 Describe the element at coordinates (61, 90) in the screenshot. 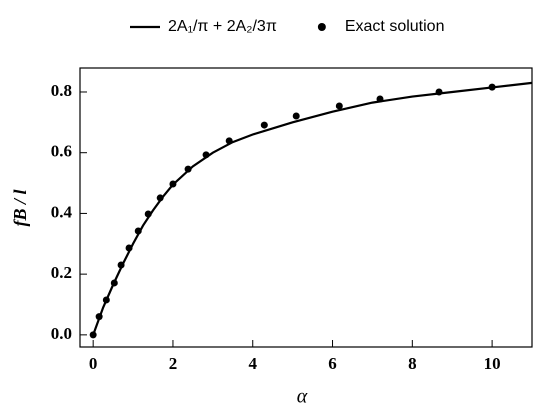

I see `y-tick-label: 0.8` at that location.